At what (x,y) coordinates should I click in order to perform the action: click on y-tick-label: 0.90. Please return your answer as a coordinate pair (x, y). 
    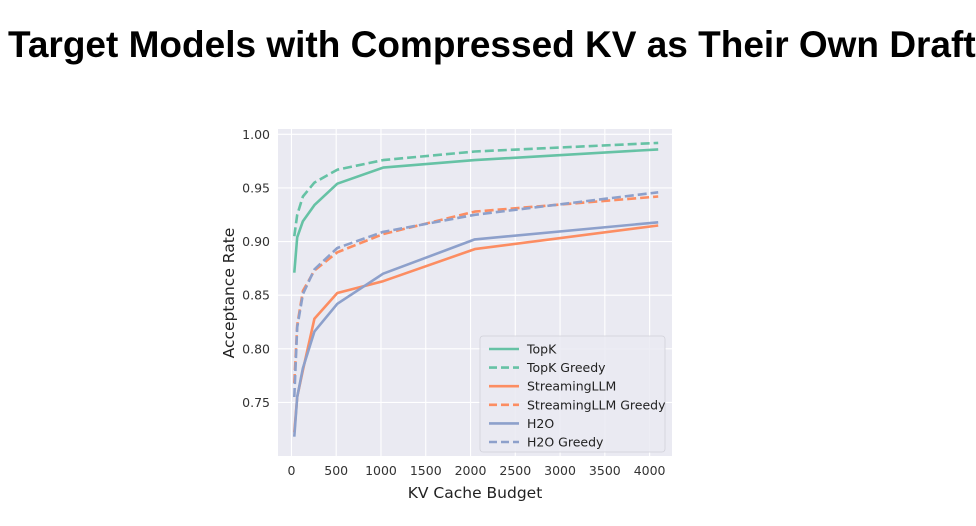
    Looking at the image, I should click on (256, 241).